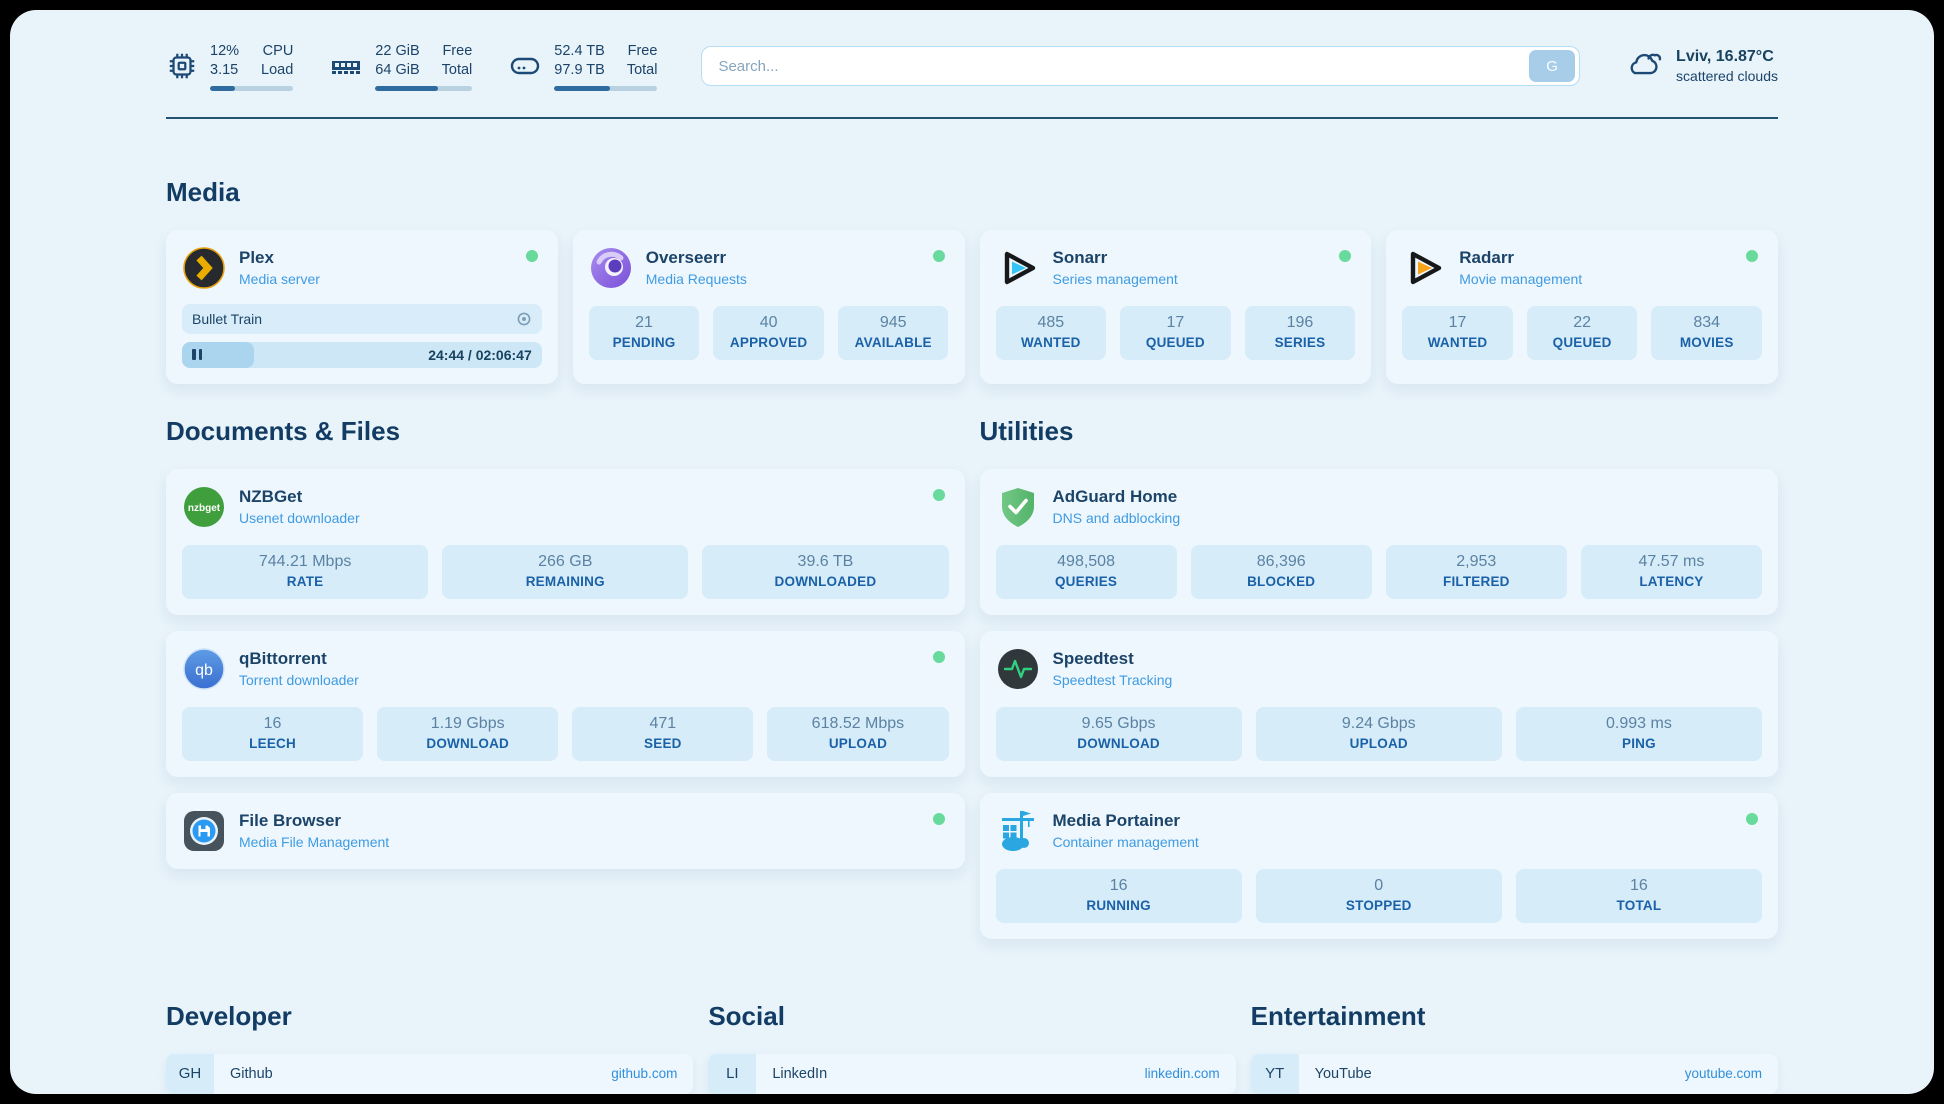  What do you see at coordinates (1118, 905) in the screenshot?
I see `stat-label: RUNNING` at bounding box center [1118, 905].